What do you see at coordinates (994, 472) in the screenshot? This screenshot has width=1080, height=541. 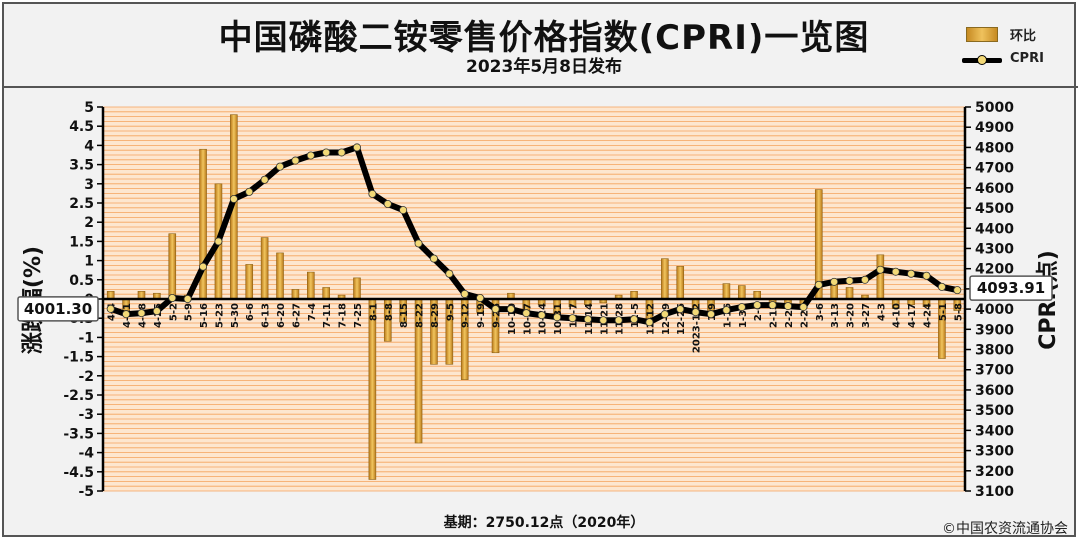 I see `right-tick-label: 3200` at bounding box center [994, 472].